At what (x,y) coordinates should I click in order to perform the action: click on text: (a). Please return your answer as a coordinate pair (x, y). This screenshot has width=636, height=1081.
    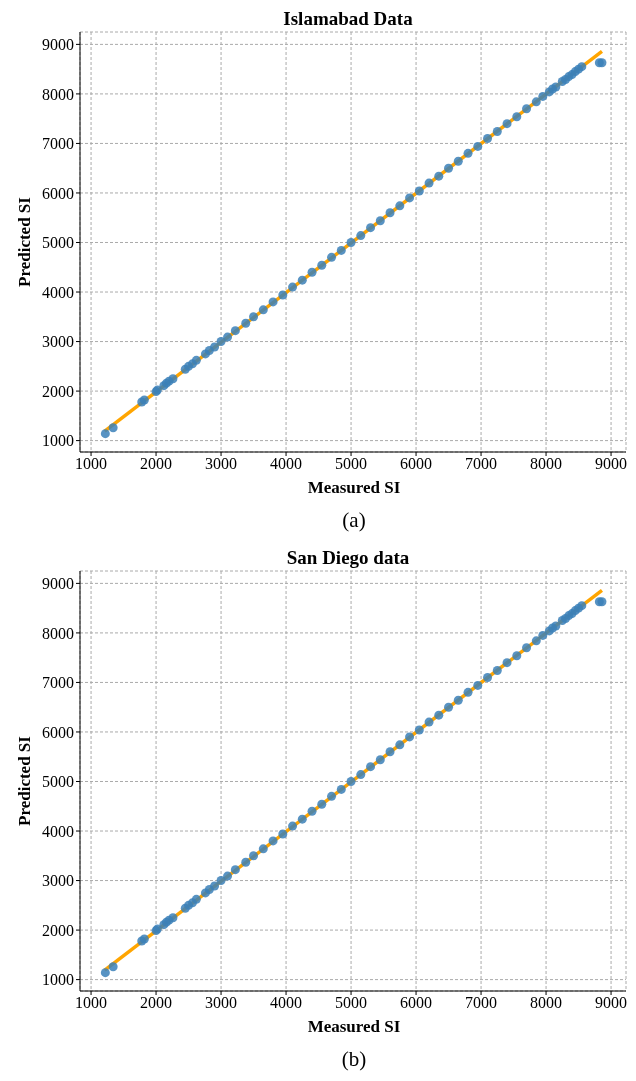
    Looking at the image, I should click on (354, 520).